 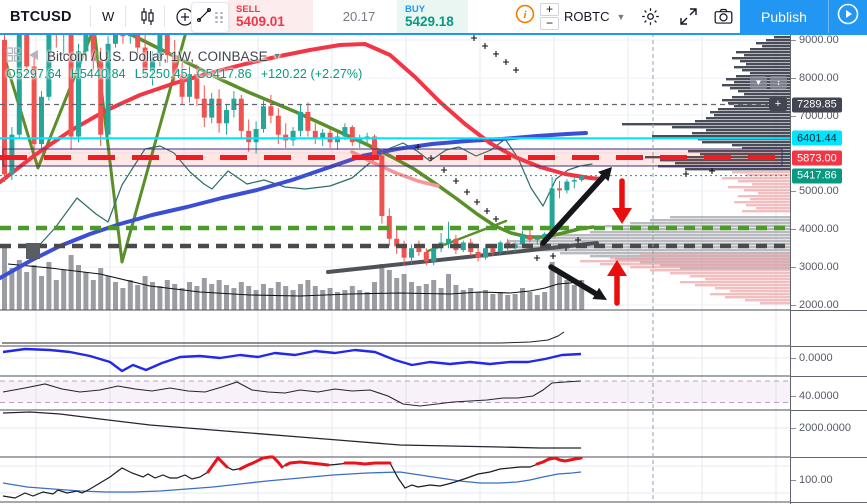 I want to click on info-button: i, so click(x=525, y=16).